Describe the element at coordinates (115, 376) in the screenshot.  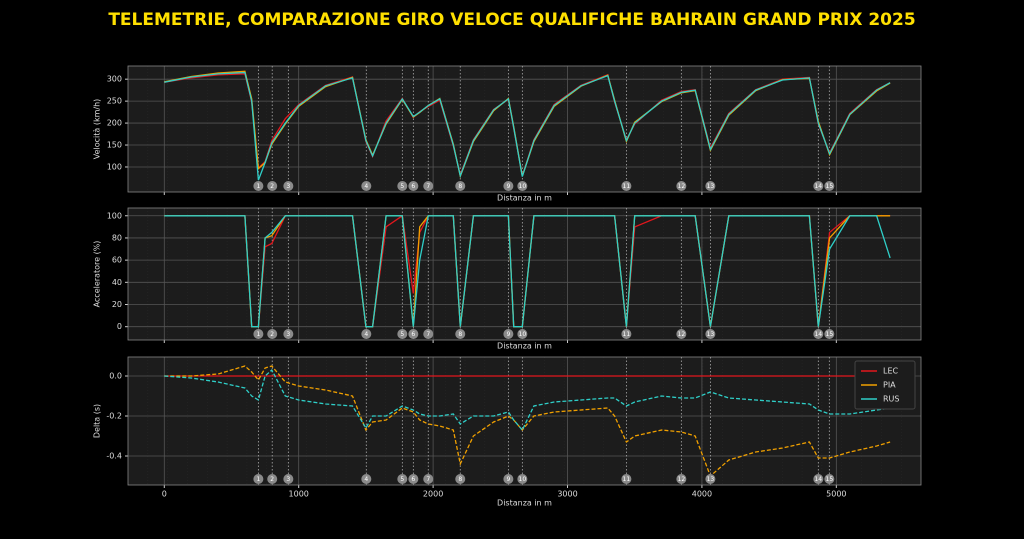
I see `y-tick-label: 0.0` at that location.